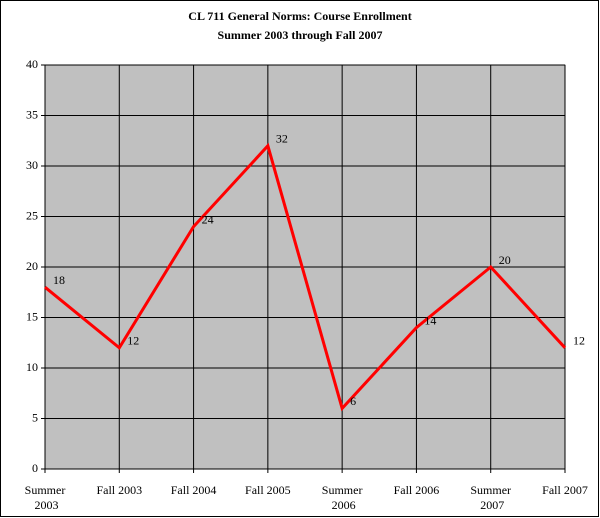  What do you see at coordinates (208, 219) in the screenshot?
I see `data-label: 24` at bounding box center [208, 219].